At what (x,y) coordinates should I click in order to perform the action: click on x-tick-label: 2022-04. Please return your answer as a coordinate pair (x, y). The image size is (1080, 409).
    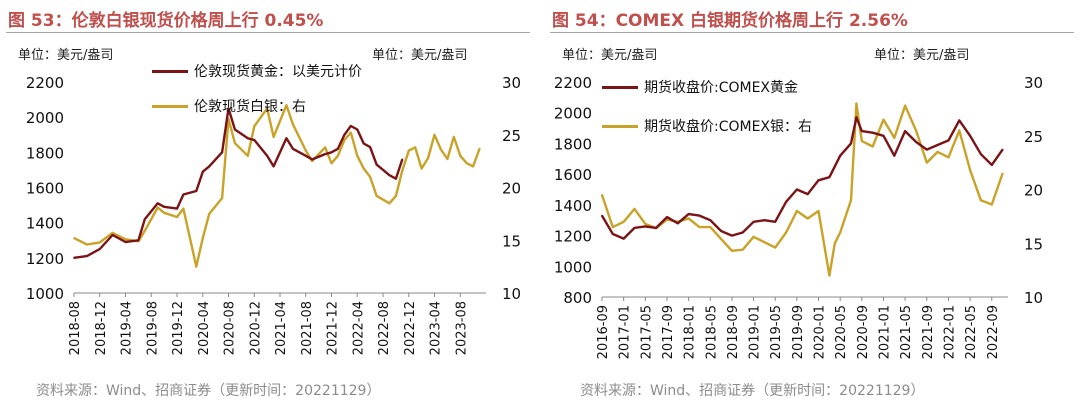
    Looking at the image, I should click on (358, 328).